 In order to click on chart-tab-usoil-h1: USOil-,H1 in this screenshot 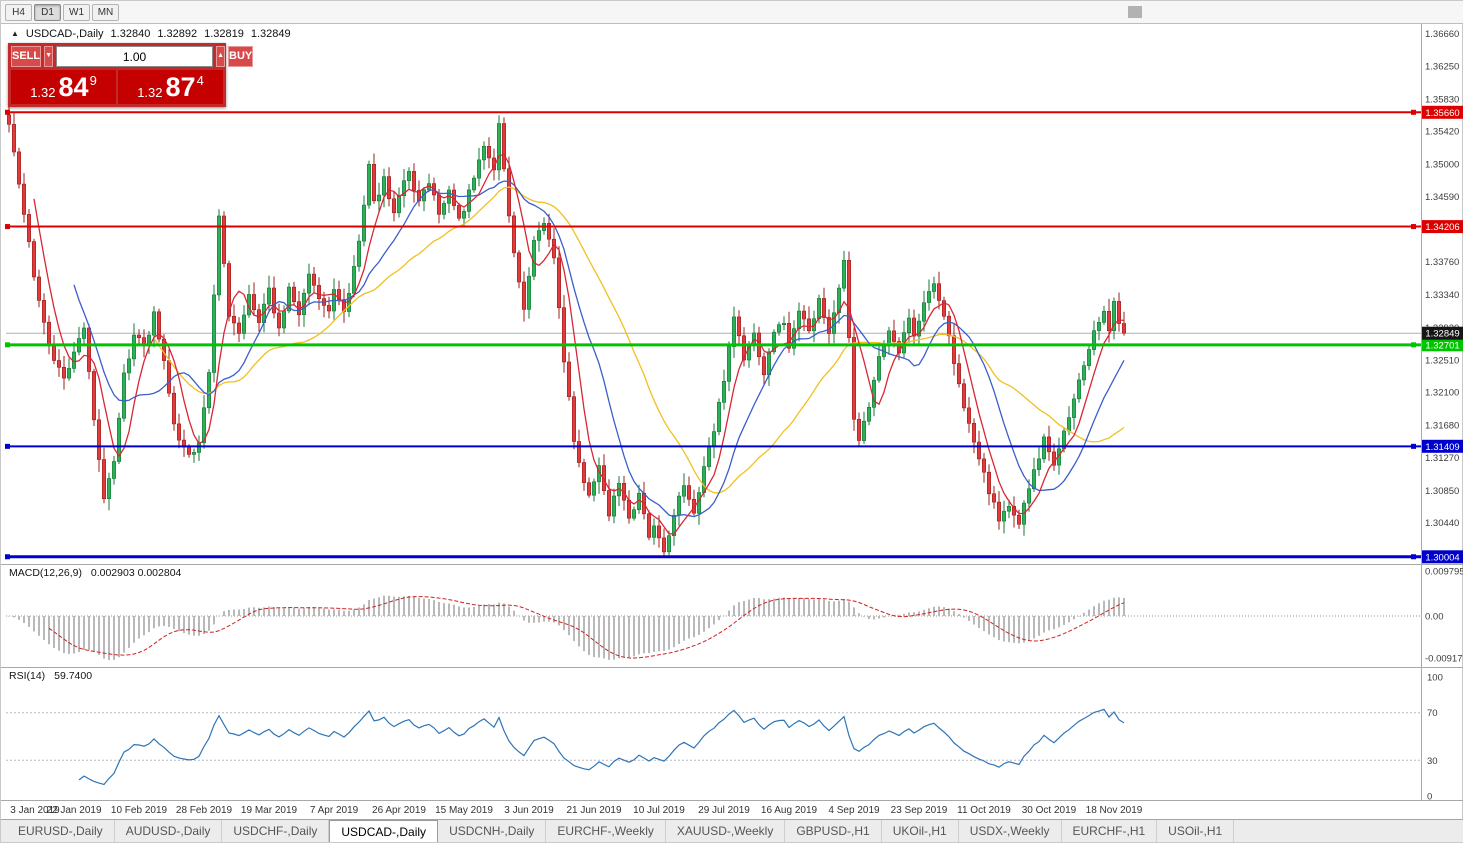, I will do `click(1196, 831)`.